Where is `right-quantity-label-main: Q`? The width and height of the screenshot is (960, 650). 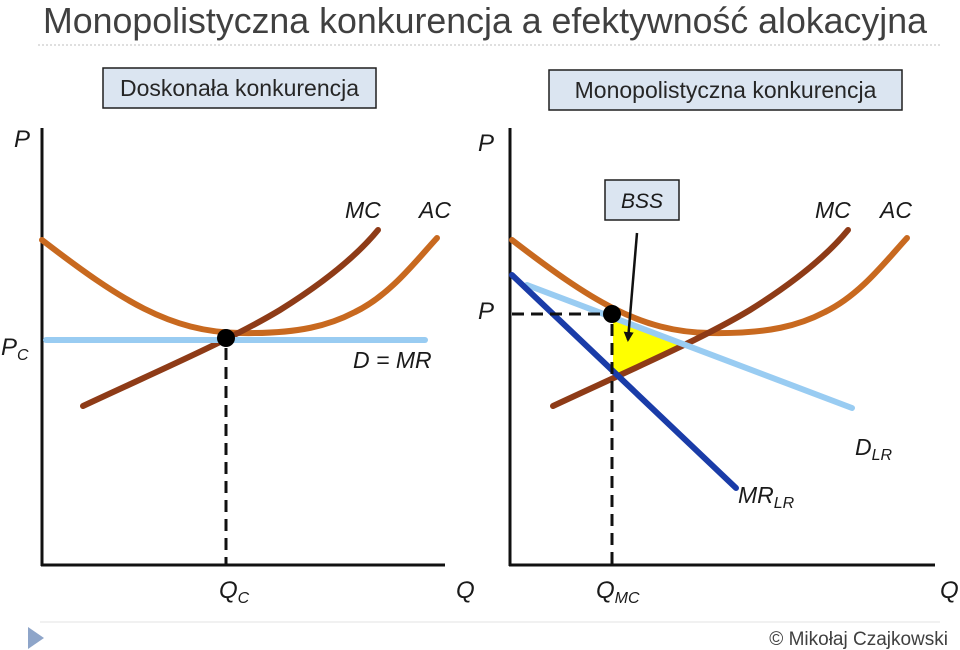 right-quantity-label-main: Q is located at coordinates (605, 590).